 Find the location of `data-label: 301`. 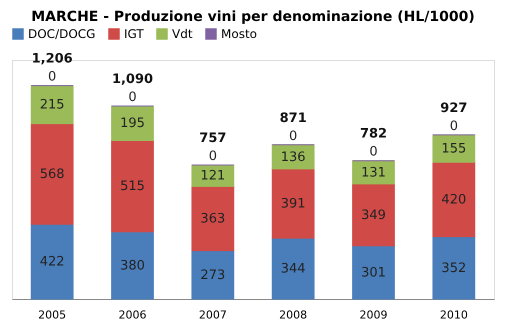

data-label: 301 is located at coordinates (373, 272).